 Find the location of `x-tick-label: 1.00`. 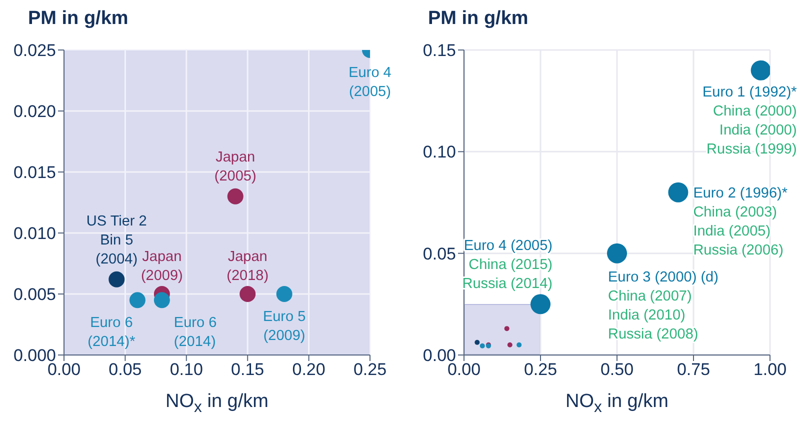

x-tick-label: 1.00 is located at coordinates (770, 370).